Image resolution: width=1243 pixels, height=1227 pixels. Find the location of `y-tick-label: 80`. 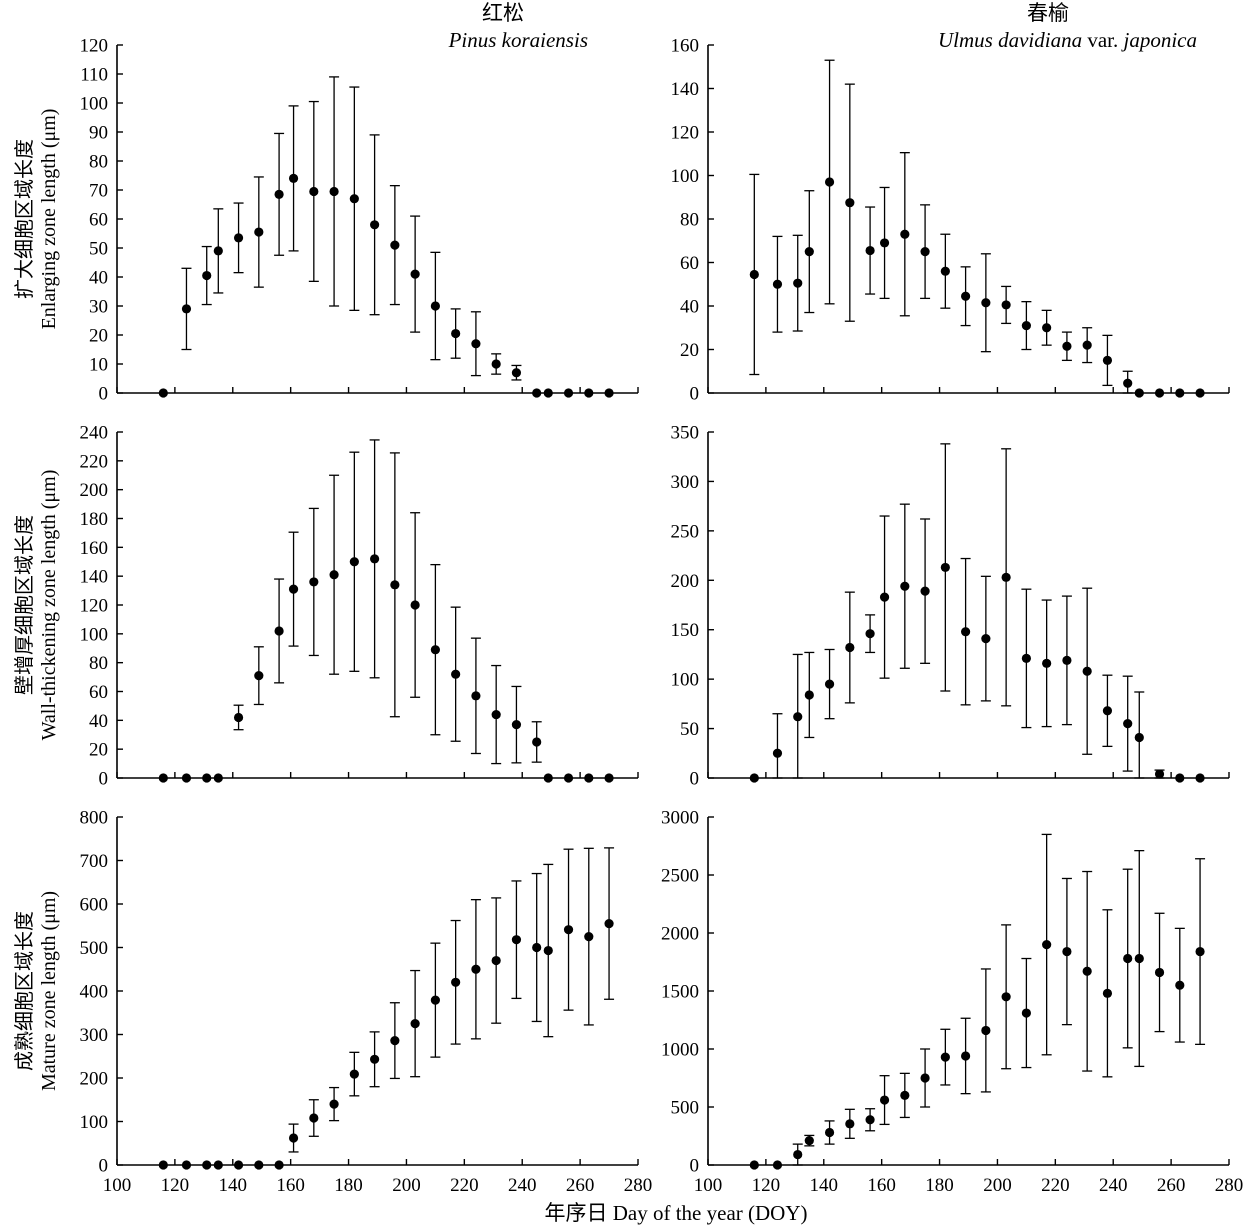

y-tick-label: 80 is located at coordinates (689, 220).